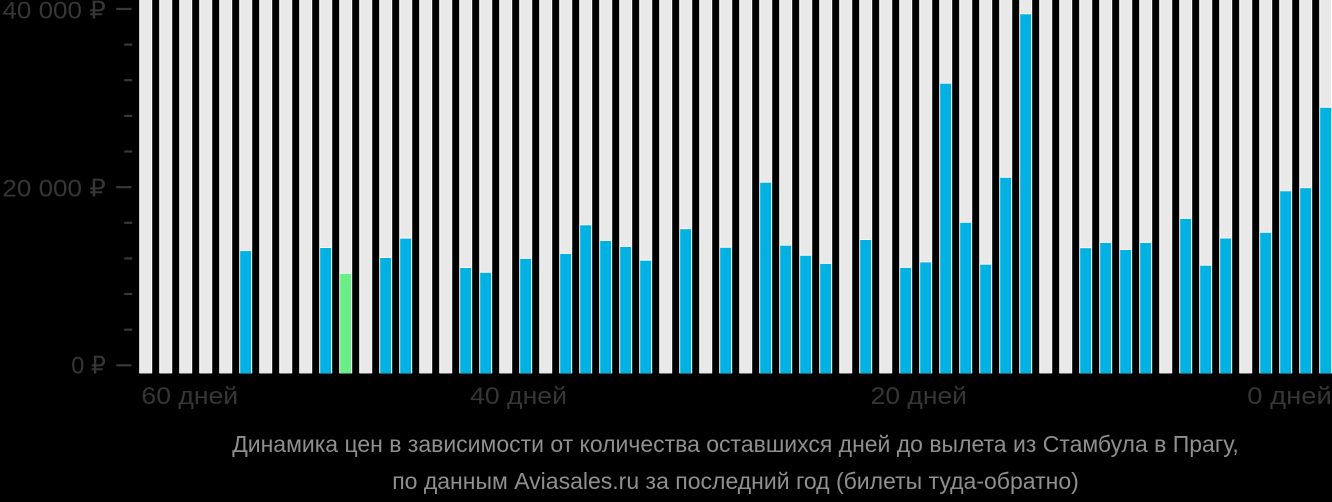  What do you see at coordinates (189, 396) in the screenshot?
I see `svg-text: 60 дней` at bounding box center [189, 396].